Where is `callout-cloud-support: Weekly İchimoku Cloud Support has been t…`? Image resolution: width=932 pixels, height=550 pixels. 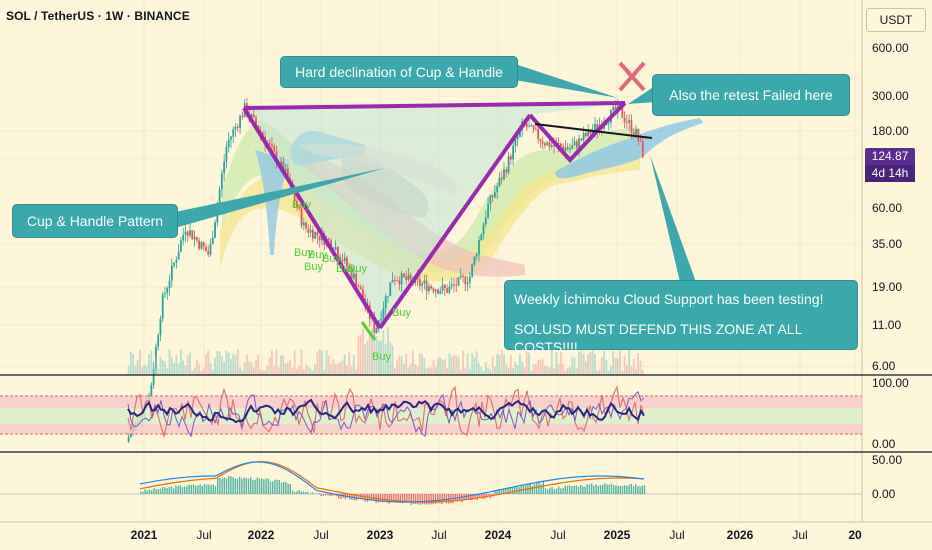 callout-cloud-support: Weekly İchimoku Cloud Support has been t… is located at coordinates (681, 317).